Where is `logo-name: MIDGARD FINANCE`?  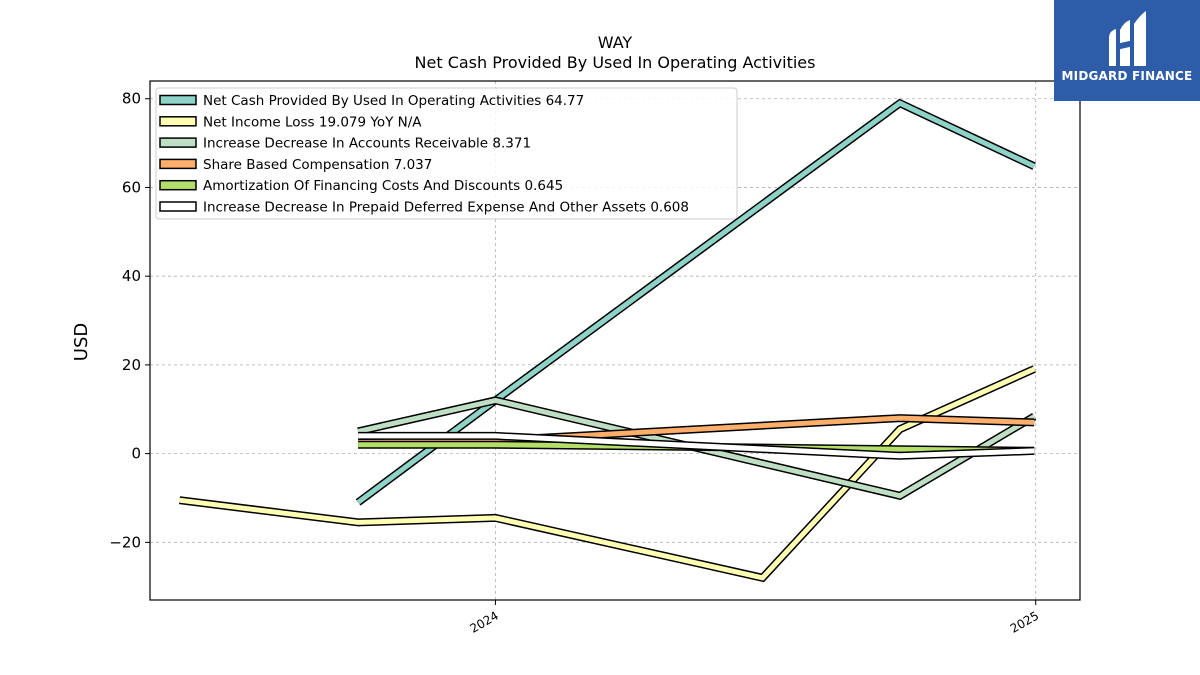 logo-name: MIDGARD FINANCE is located at coordinates (1127, 76).